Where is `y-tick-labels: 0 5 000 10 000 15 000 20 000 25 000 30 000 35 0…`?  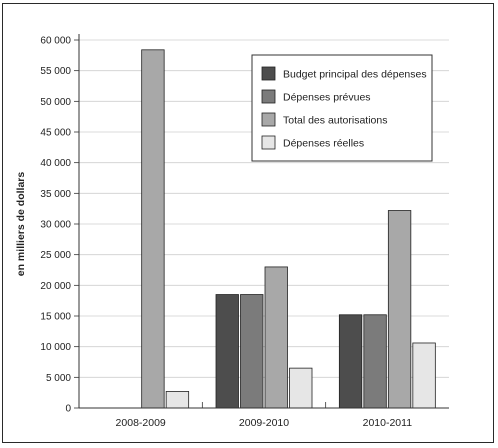
y-tick-labels: 0 5 000 10 000 15 000 20 000 25 000 30 000 35 0… is located at coordinates (59, 225).